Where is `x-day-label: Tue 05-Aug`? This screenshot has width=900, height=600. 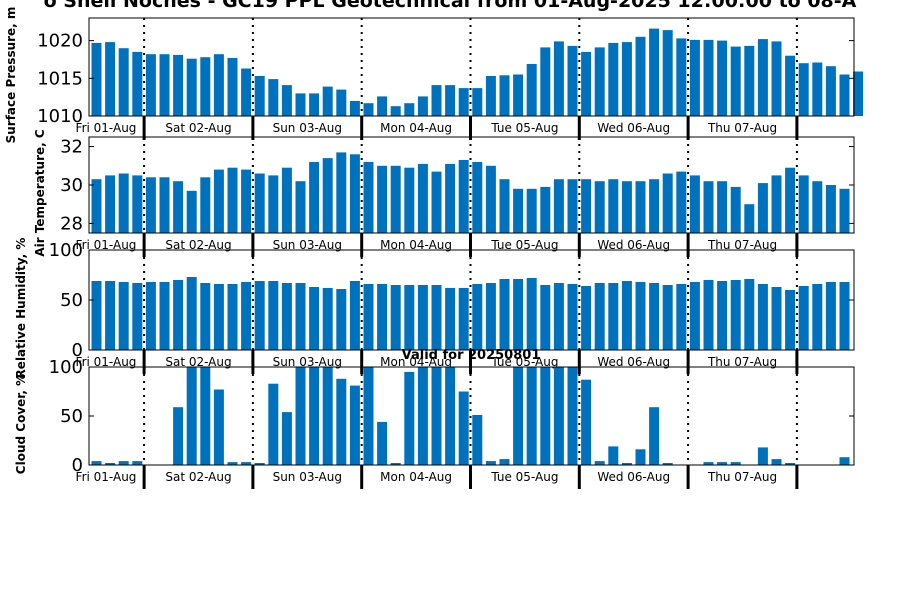
x-day-label: Tue 05-Aug is located at coordinates (524, 245).